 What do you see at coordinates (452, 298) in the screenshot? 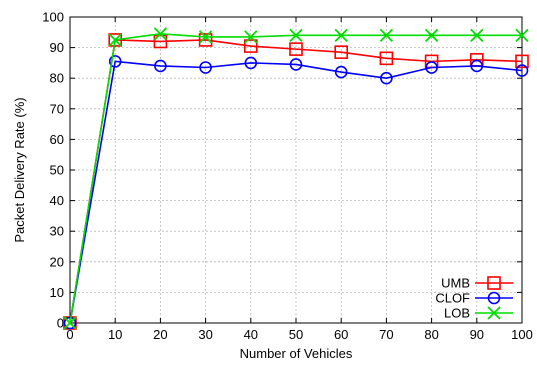
I see `legend-label-clof: CLOF` at bounding box center [452, 298].